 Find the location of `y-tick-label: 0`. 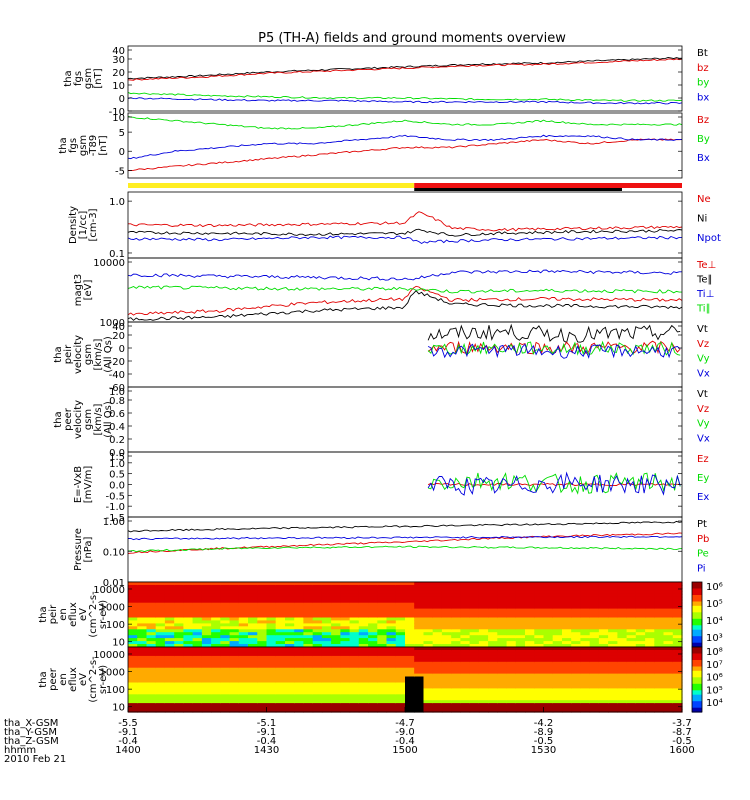

y-tick-label: 0 is located at coordinates (122, 152).